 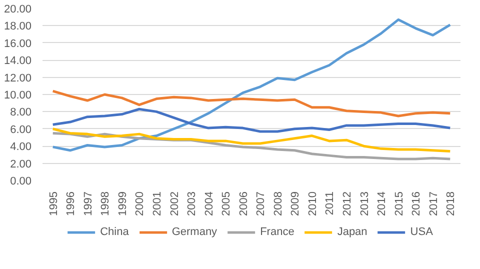 I want to click on x-tick-label: 1999, so click(x=122, y=203).